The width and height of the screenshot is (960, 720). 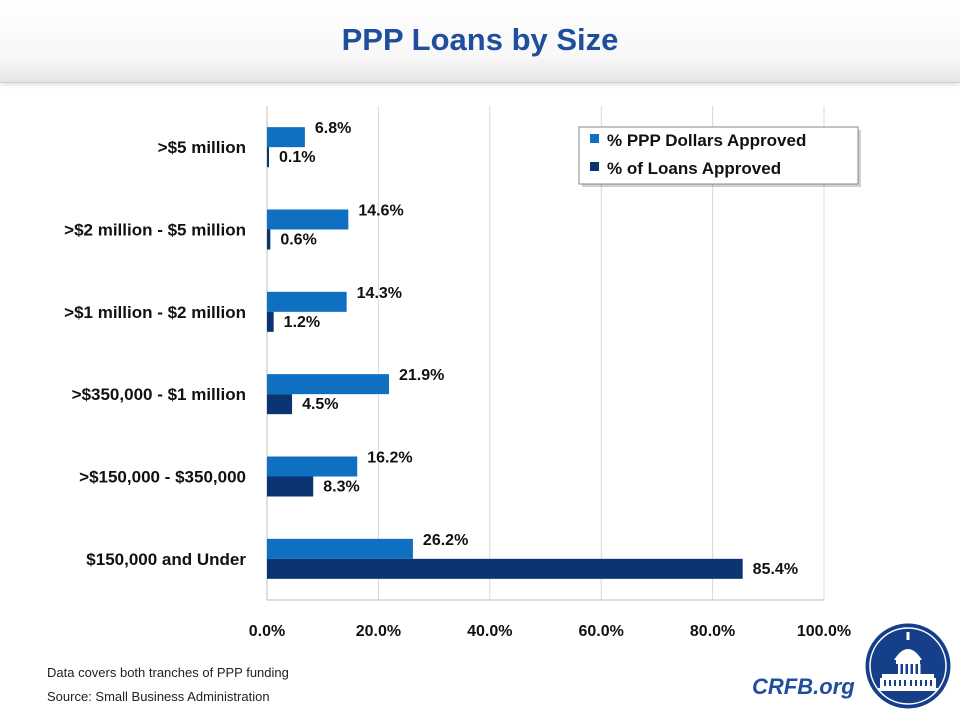 I want to click on data-label: 21.9%, so click(x=421, y=375).